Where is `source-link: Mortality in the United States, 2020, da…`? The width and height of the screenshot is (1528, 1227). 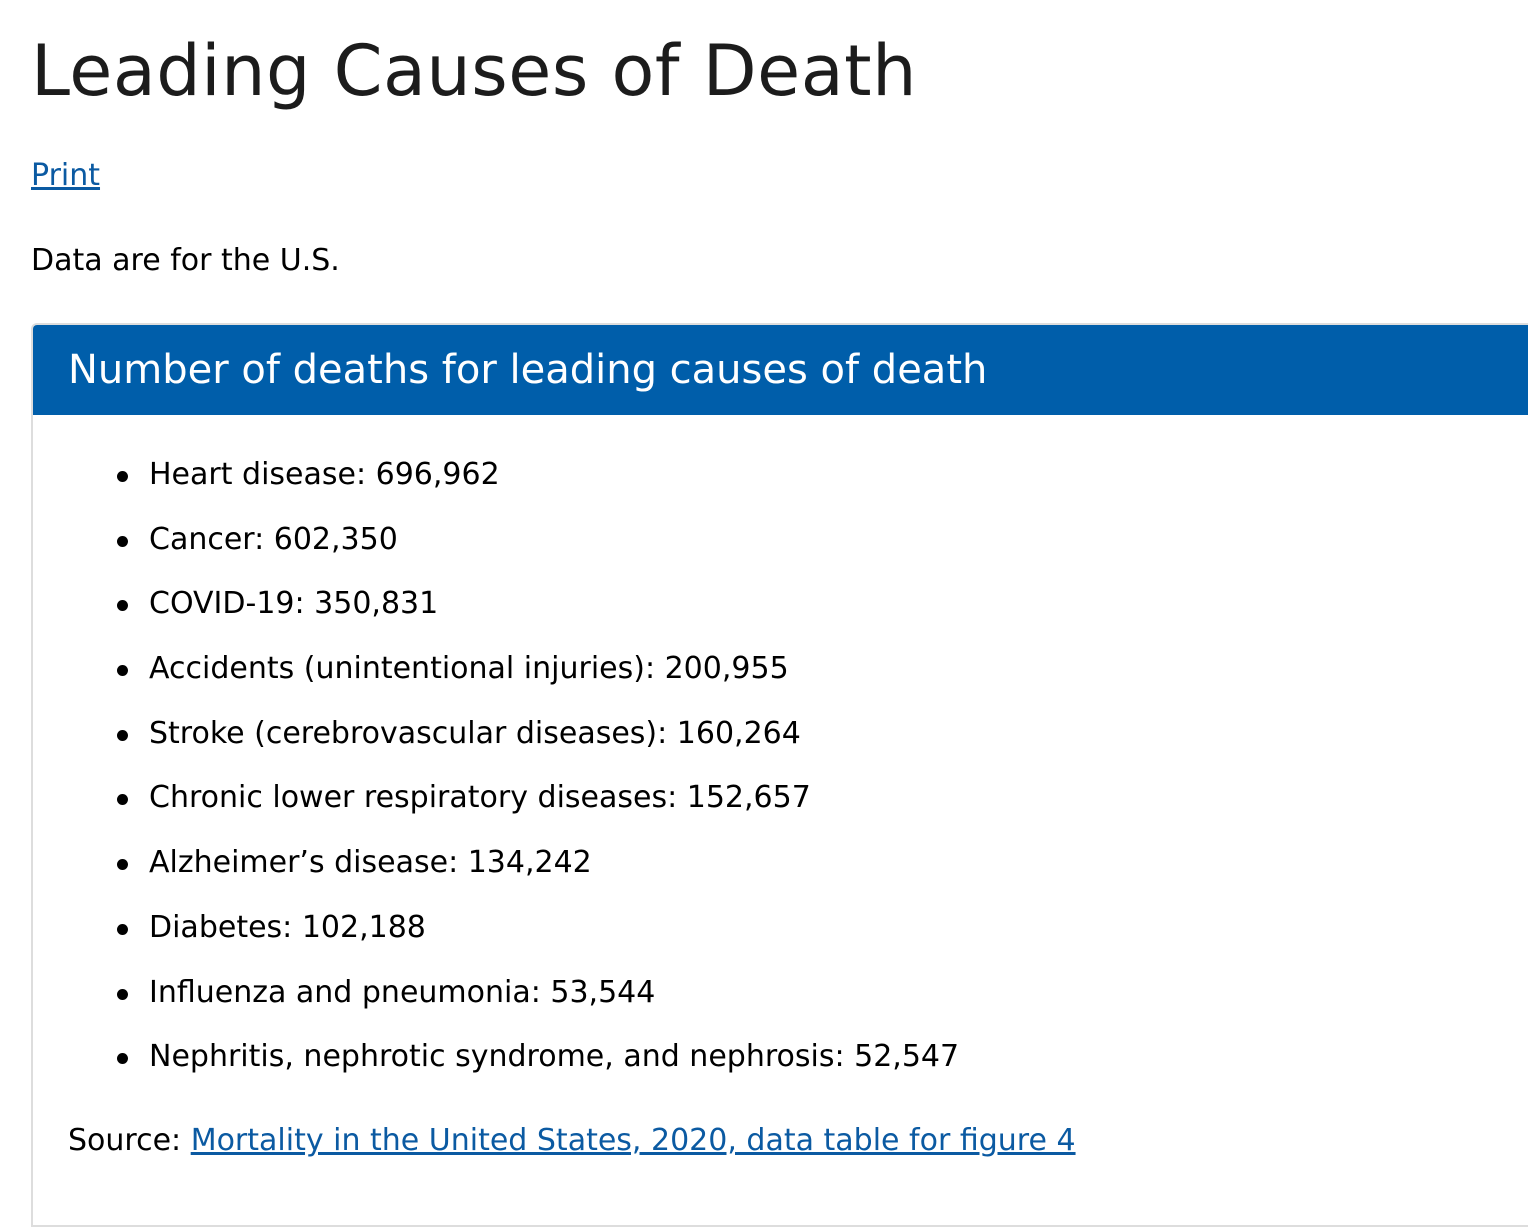
source-link: Mortality in the United States, 2020, da… is located at coordinates (633, 1140).